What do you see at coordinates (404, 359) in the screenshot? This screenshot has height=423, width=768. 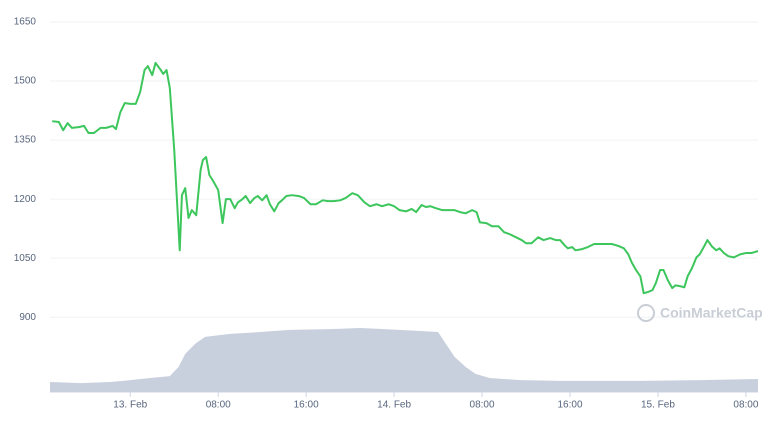 I see `volume-area` at bounding box center [404, 359].